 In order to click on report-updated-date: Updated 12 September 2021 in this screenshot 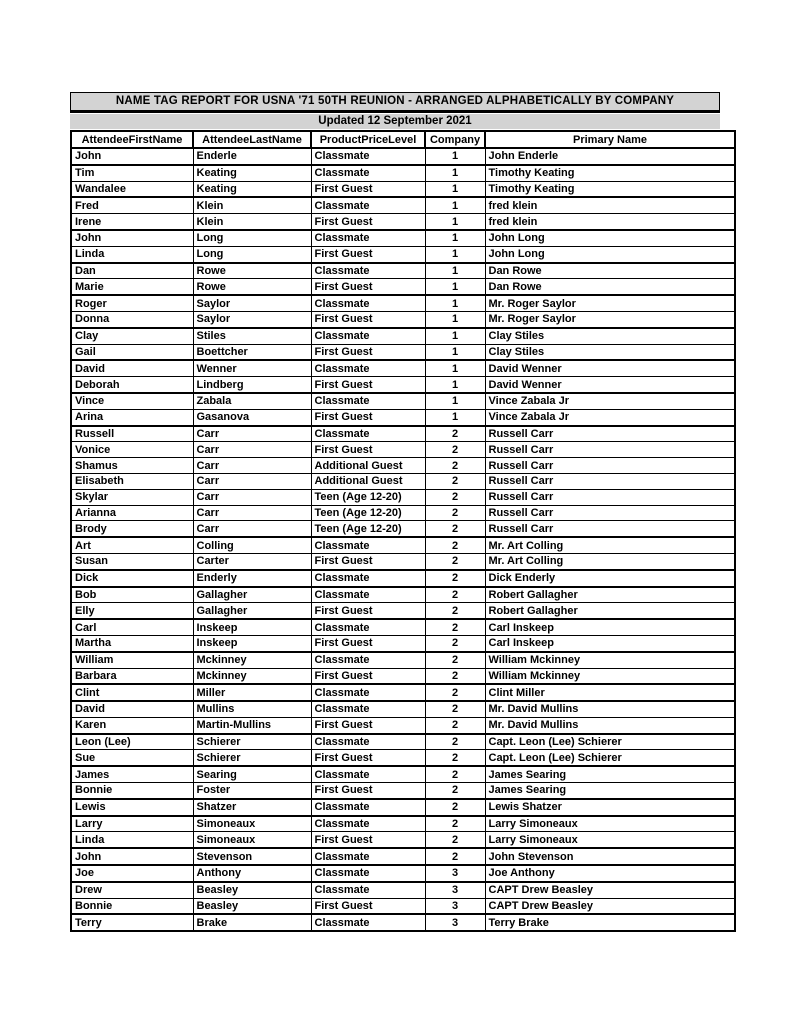, I will do `click(395, 121)`.